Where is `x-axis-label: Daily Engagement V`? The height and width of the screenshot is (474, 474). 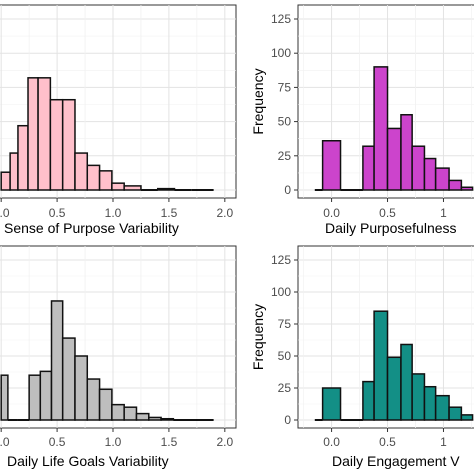 x-axis-label: Daily Engagement V is located at coordinates (396, 461).